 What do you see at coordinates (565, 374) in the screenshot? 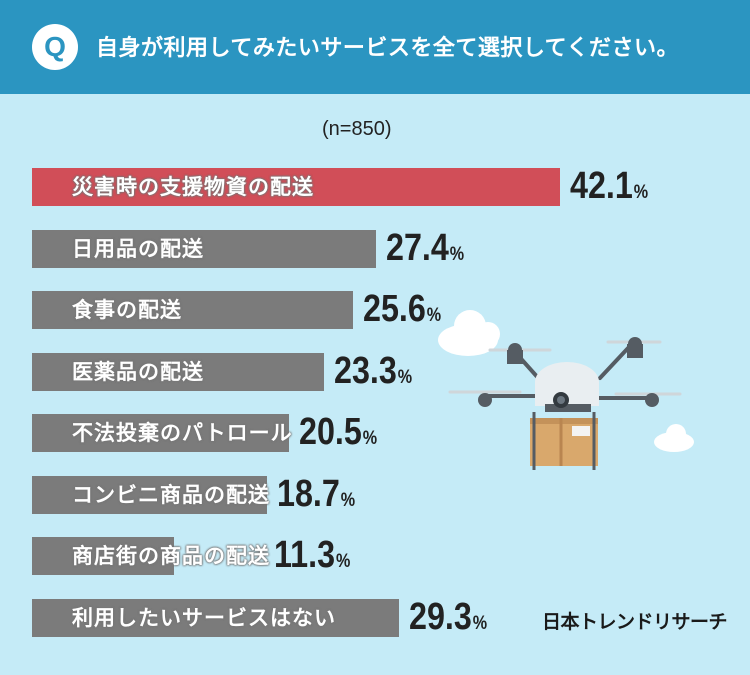
I see `drone-icon` at bounding box center [565, 374].